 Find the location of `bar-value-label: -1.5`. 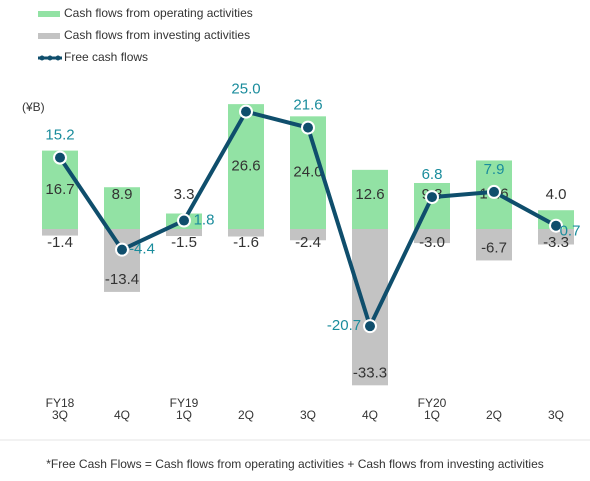

bar-value-label: -1.5 is located at coordinates (184, 242).